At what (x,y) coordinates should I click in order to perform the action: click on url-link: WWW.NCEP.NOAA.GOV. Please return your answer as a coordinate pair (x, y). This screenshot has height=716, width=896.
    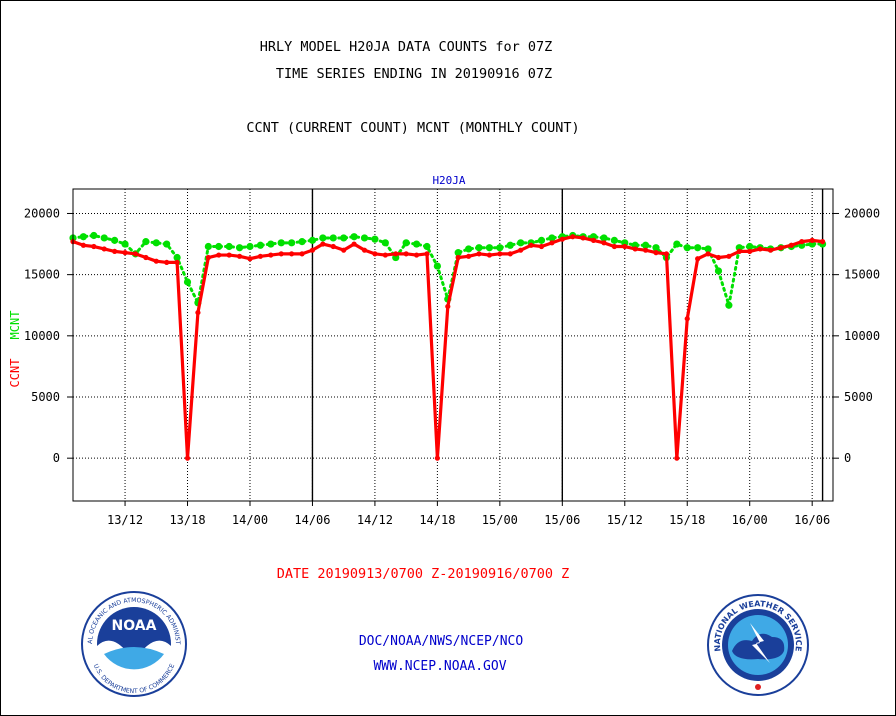
    Looking at the image, I should click on (439, 666).